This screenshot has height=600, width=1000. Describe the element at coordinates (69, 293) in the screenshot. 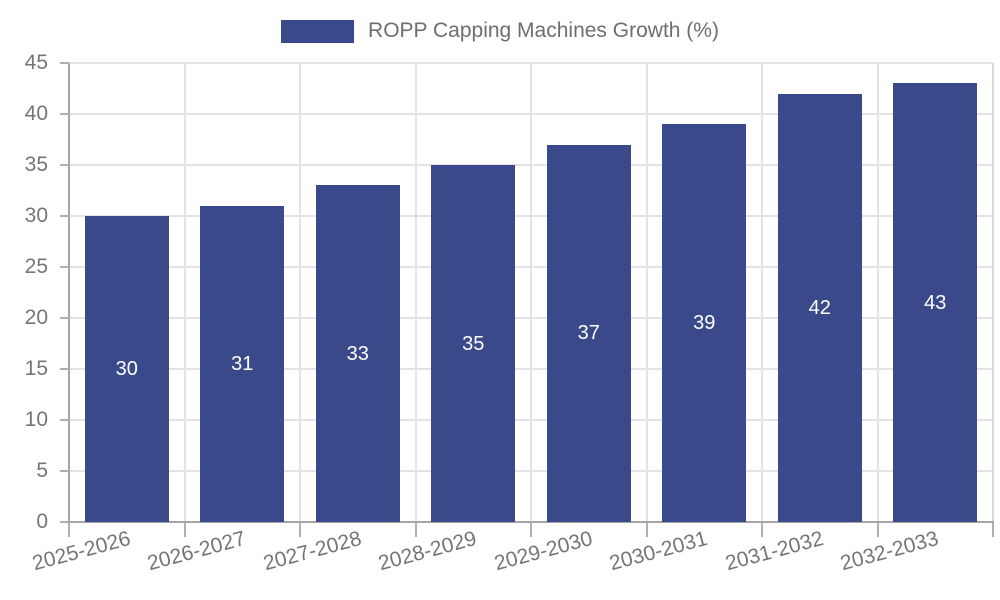

I see `y-axis-line` at that location.